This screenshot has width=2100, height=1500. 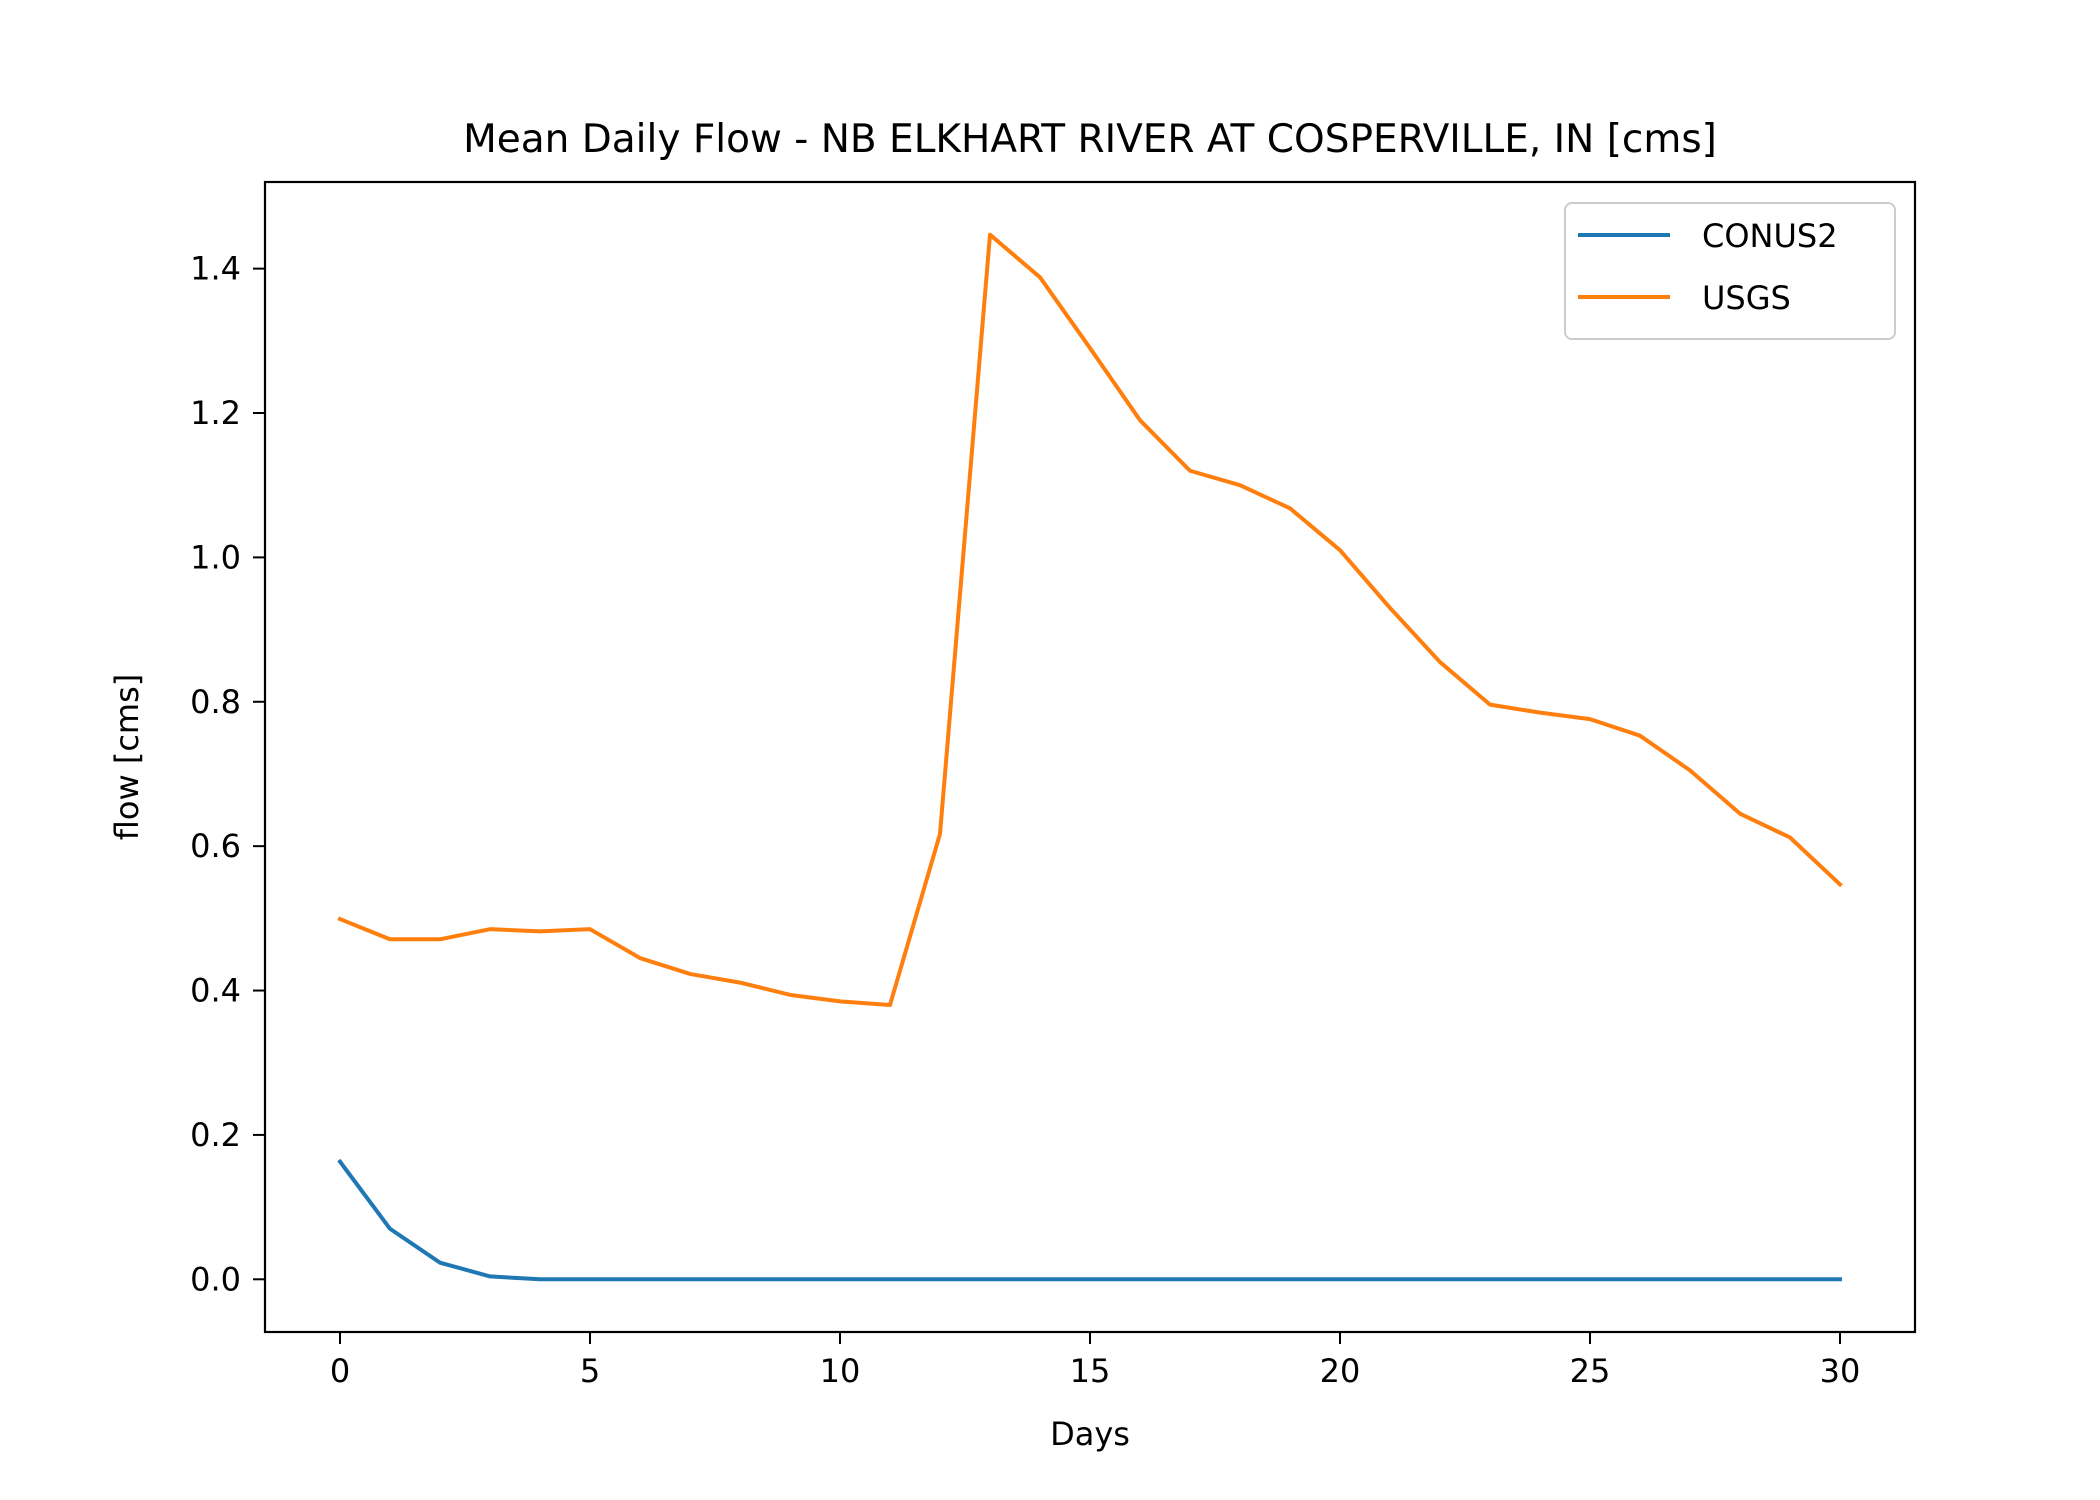 What do you see at coordinates (340, 1371) in the screenshot?
I see `x-tick-label: 0` at bounding box center [340, 1371].